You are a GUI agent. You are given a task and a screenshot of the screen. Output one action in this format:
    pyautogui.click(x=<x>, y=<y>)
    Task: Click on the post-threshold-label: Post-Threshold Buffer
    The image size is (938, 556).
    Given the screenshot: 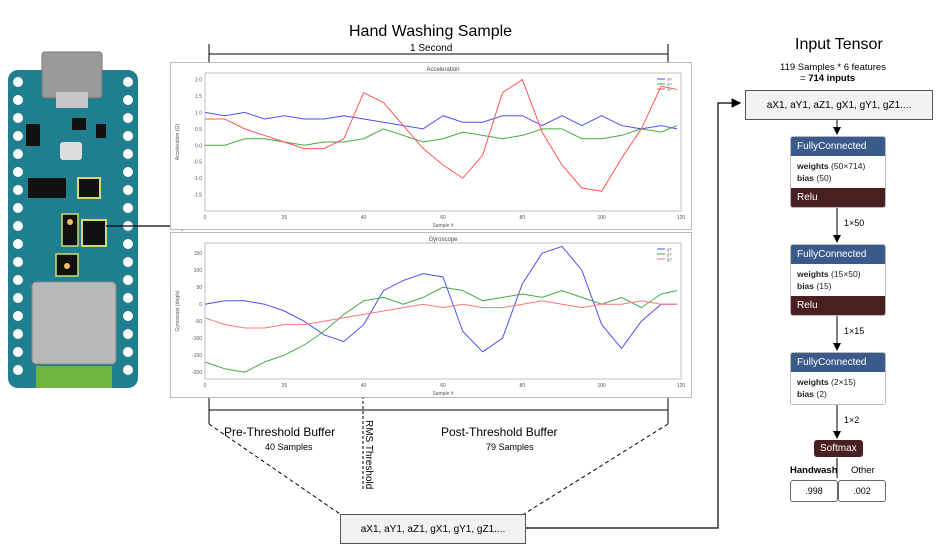 What is the action you would take?
    pyautogui.click(x=499, y=432)
    